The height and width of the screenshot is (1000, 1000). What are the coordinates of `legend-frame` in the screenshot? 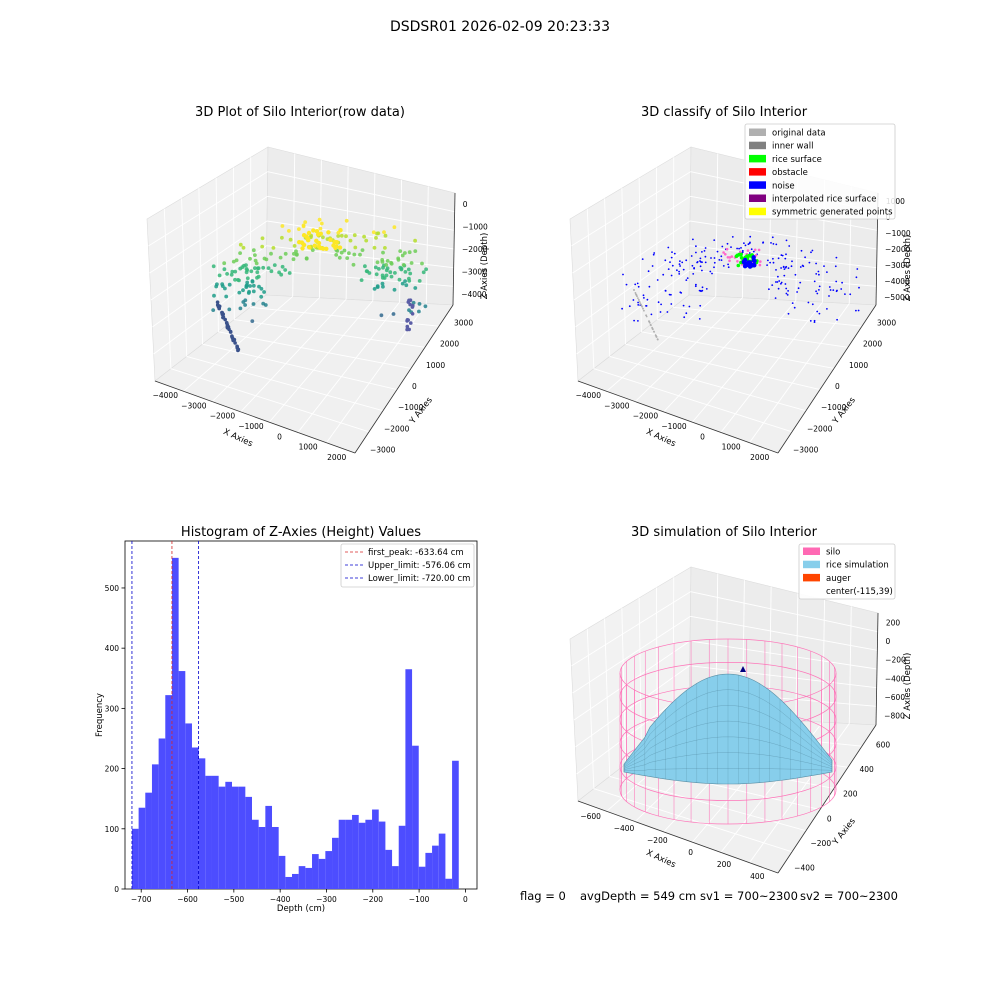 It's located at (820, 171).